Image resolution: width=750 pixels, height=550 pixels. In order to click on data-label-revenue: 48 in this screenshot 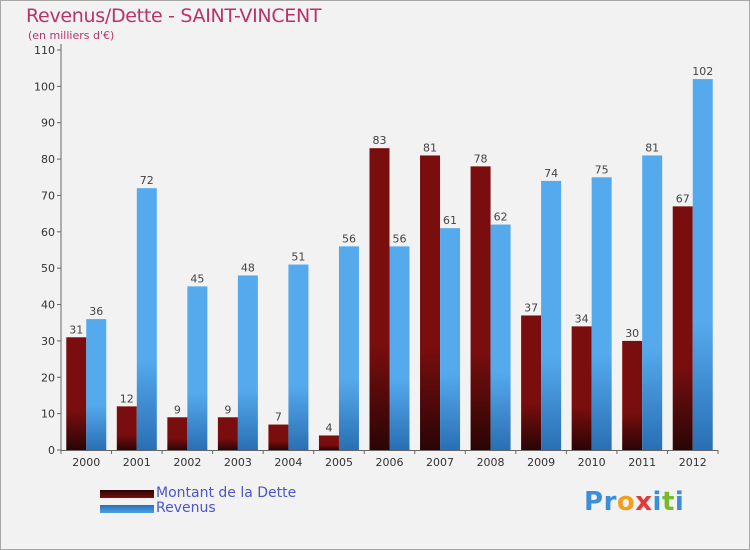, I will do `click(248, 267)`.